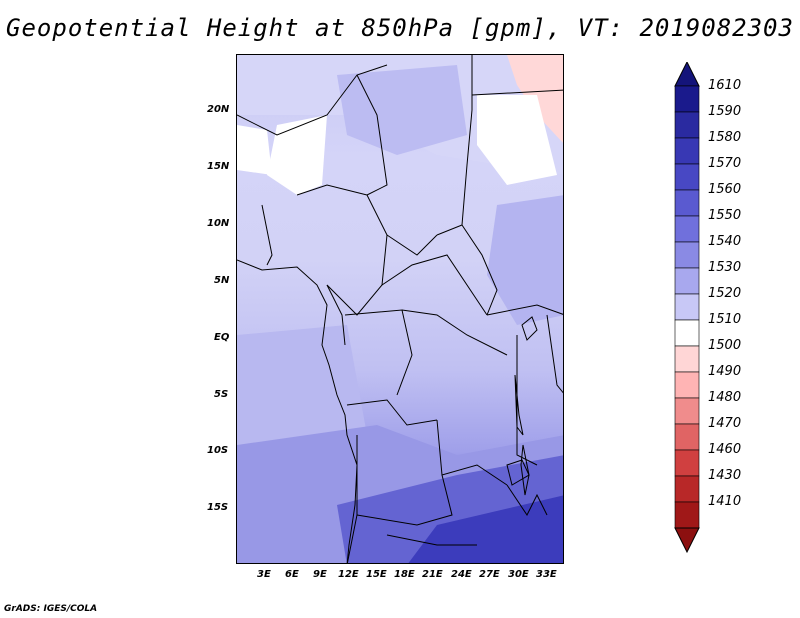 The height and width of the screenshot is (618, 800). I want to click on shade-sahel-purple, so click(402, 110).